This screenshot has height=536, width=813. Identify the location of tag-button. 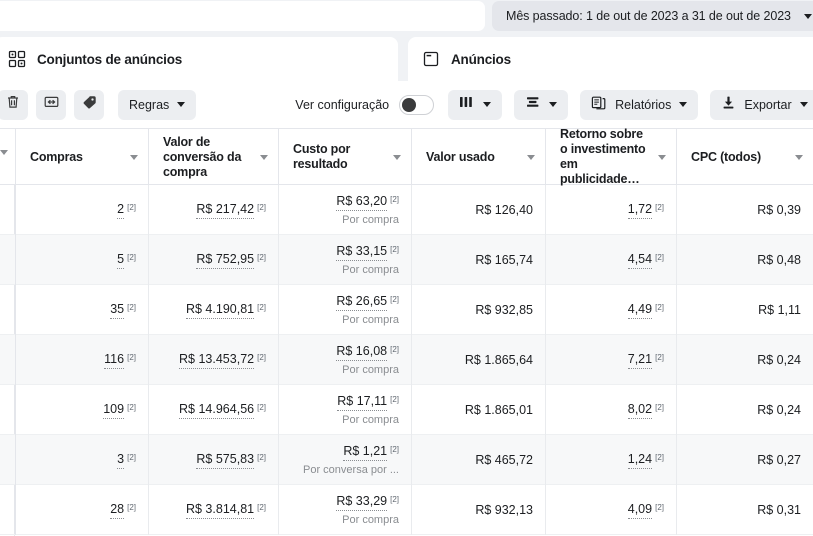
(89, 104).